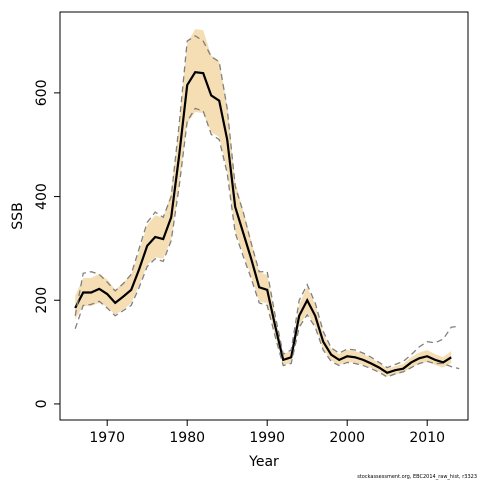 The image size is (480, 480). I want to click on x-tick-label: 2010, so click(427, 438).